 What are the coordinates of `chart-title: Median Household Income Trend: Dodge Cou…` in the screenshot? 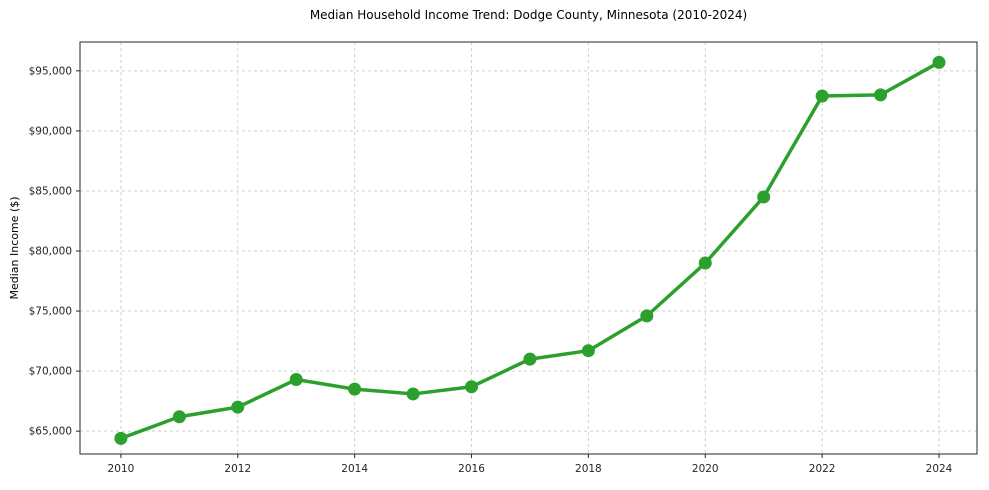 It's located at (528, 15).